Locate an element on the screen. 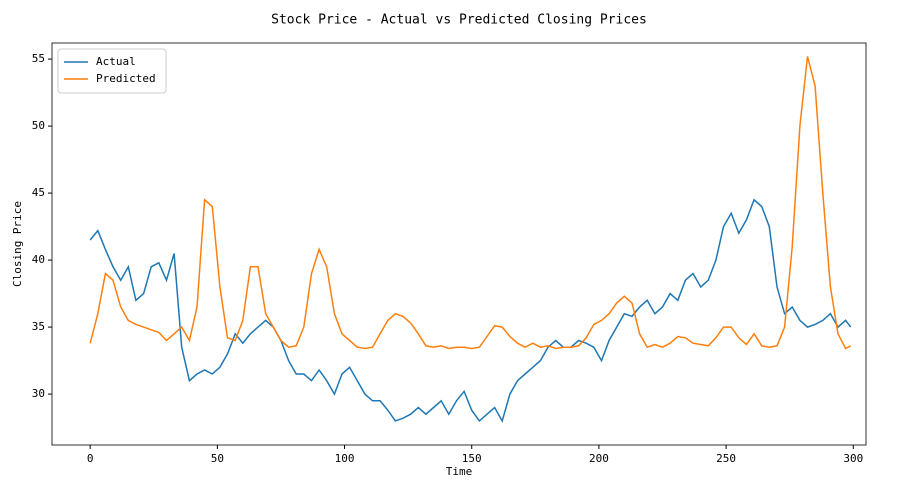  y-tick-label: 55 is located at coordinates (38, 58).